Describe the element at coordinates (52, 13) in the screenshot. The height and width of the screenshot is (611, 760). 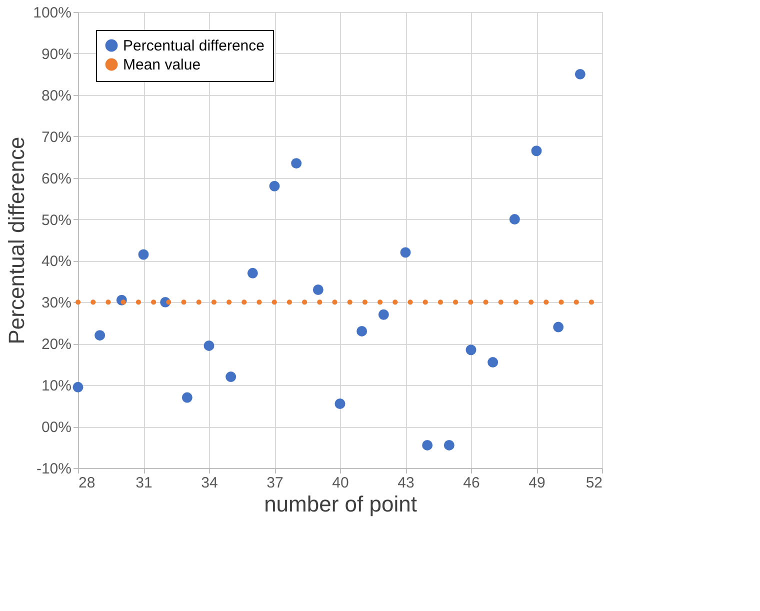
I see `y-tick-label: 100%` at that location.